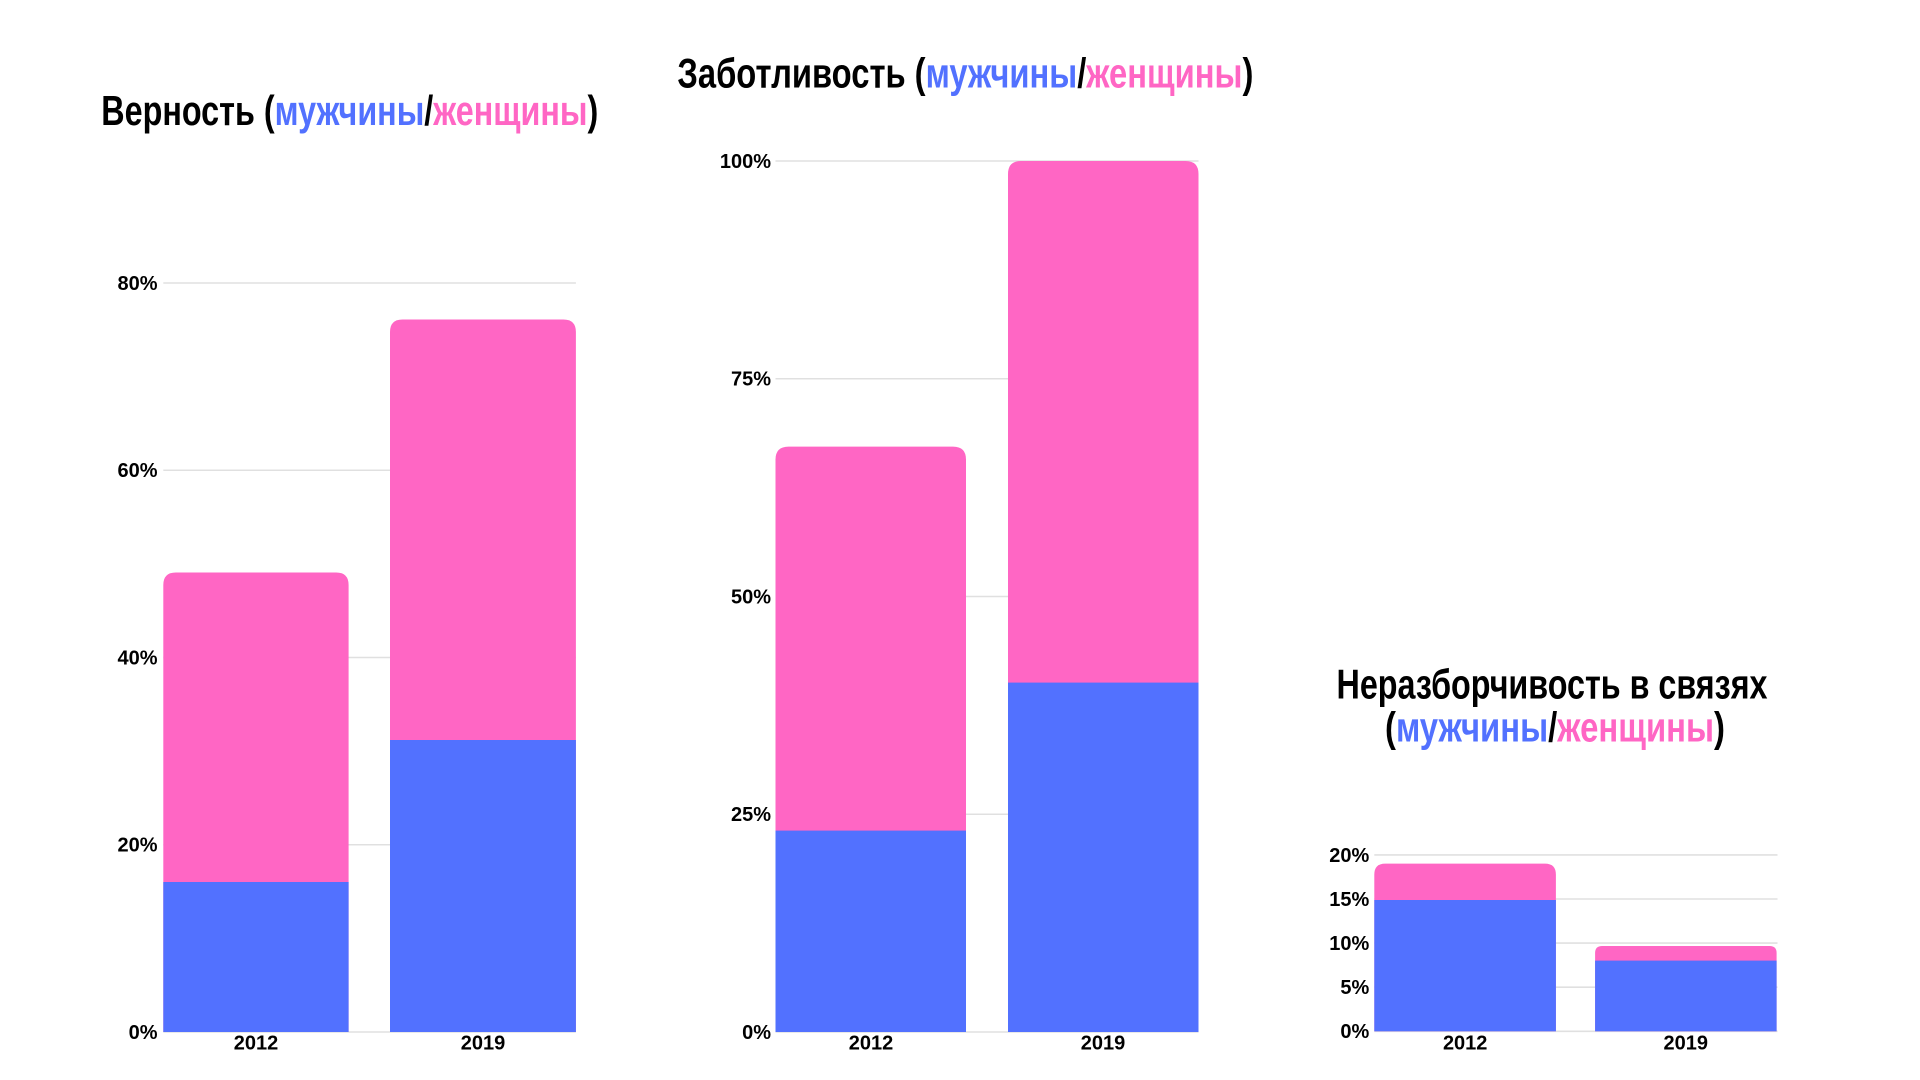 The image size is (1920, 1080). I want to click on svg-text: 80%, so click(137, 284).